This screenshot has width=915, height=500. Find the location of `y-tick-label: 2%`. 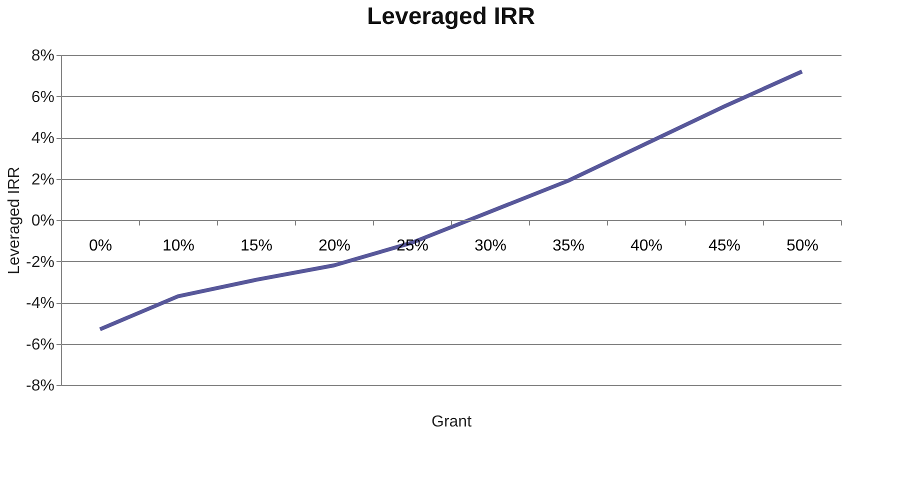

y-tick-label: 2% is located at coordinates (42, 179).